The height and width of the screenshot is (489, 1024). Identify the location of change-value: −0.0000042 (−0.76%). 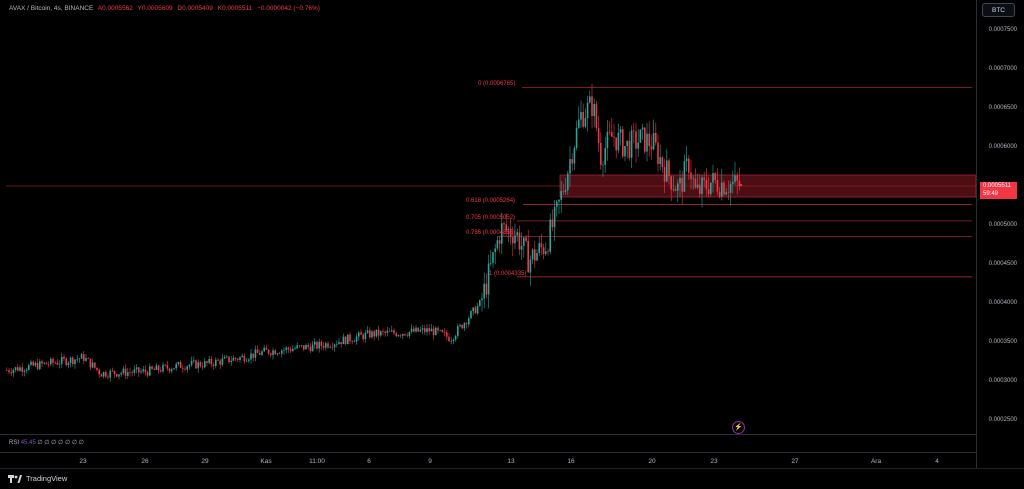
(288, 8).